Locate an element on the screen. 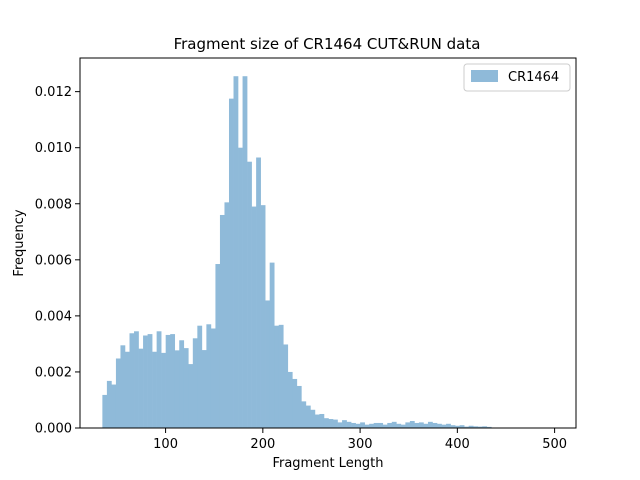 The image size is (640, 480). y-tick-label: 0.004 is located at coordinates (53, 316).